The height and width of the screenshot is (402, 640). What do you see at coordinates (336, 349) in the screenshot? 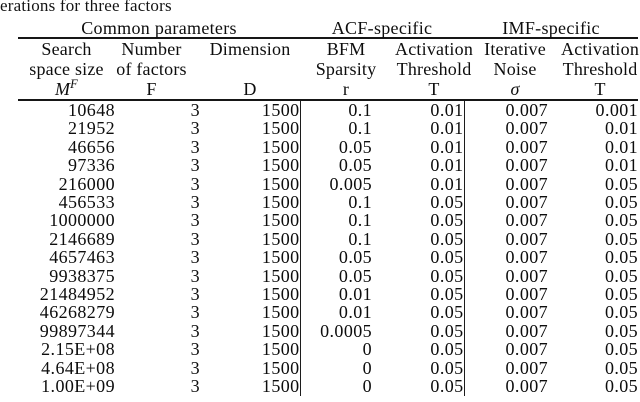
I see `table-cell: 0` at bounding box center [336, 349].